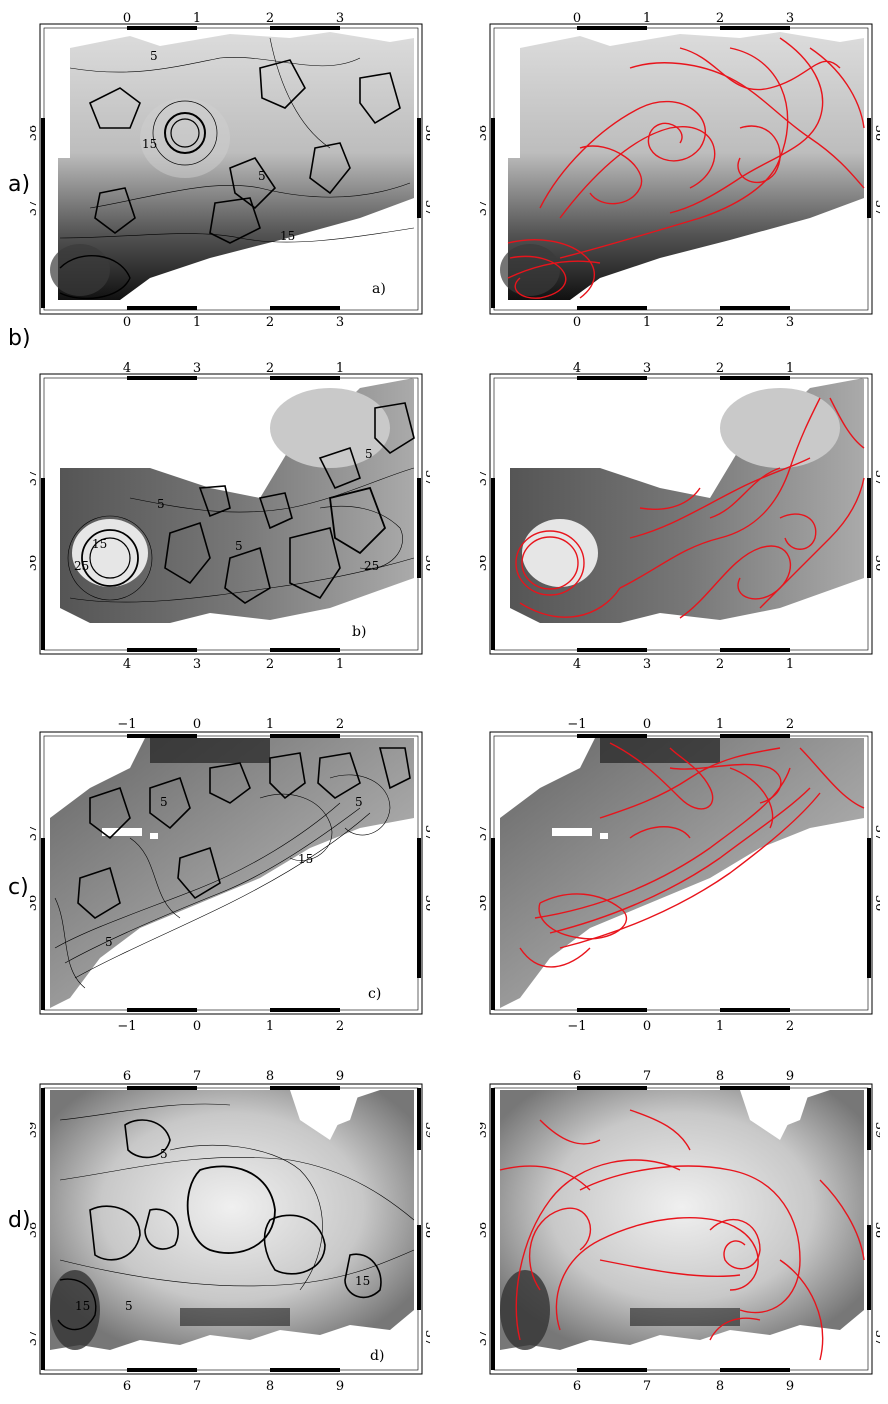 This screenshot has height=1404, width=888. What do you see at coordinates (18, 887) in the screenshot?
I see `row-label-c: c)` at bounding box center [18, 887].